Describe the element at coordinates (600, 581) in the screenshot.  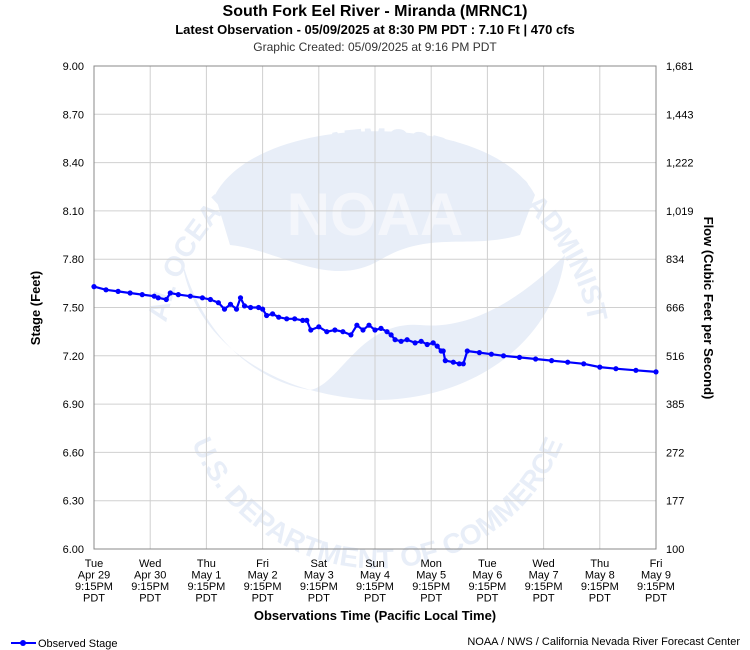
I see `x-tick-label: Thu May 8 9:15PM PDT` at that location.